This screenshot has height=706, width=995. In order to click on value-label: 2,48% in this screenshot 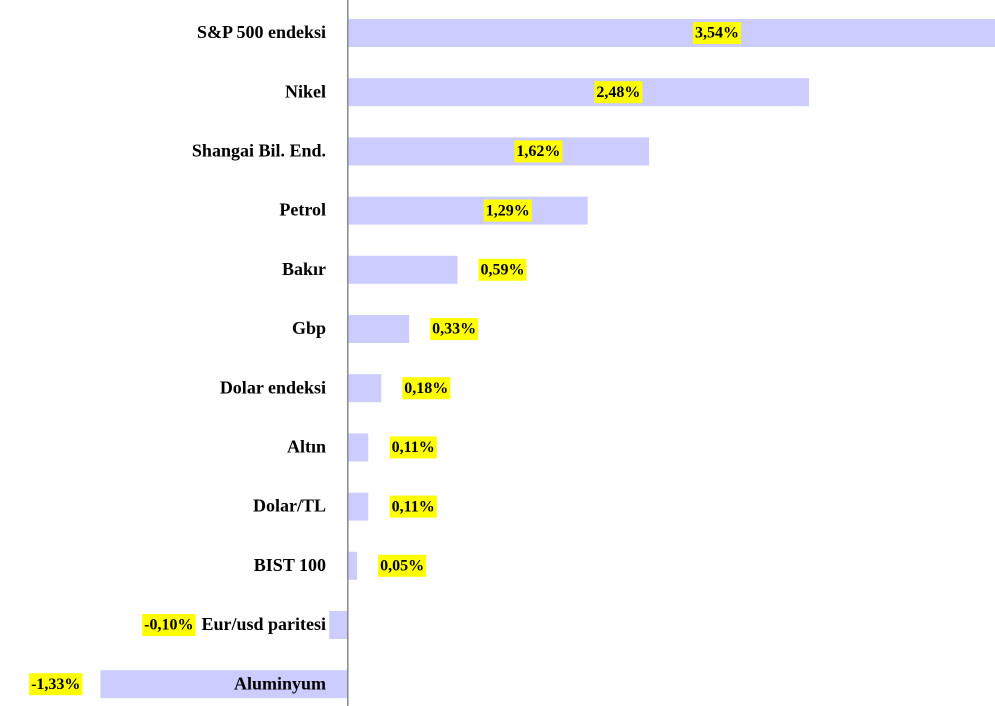, I will do `click(618, 92)`.